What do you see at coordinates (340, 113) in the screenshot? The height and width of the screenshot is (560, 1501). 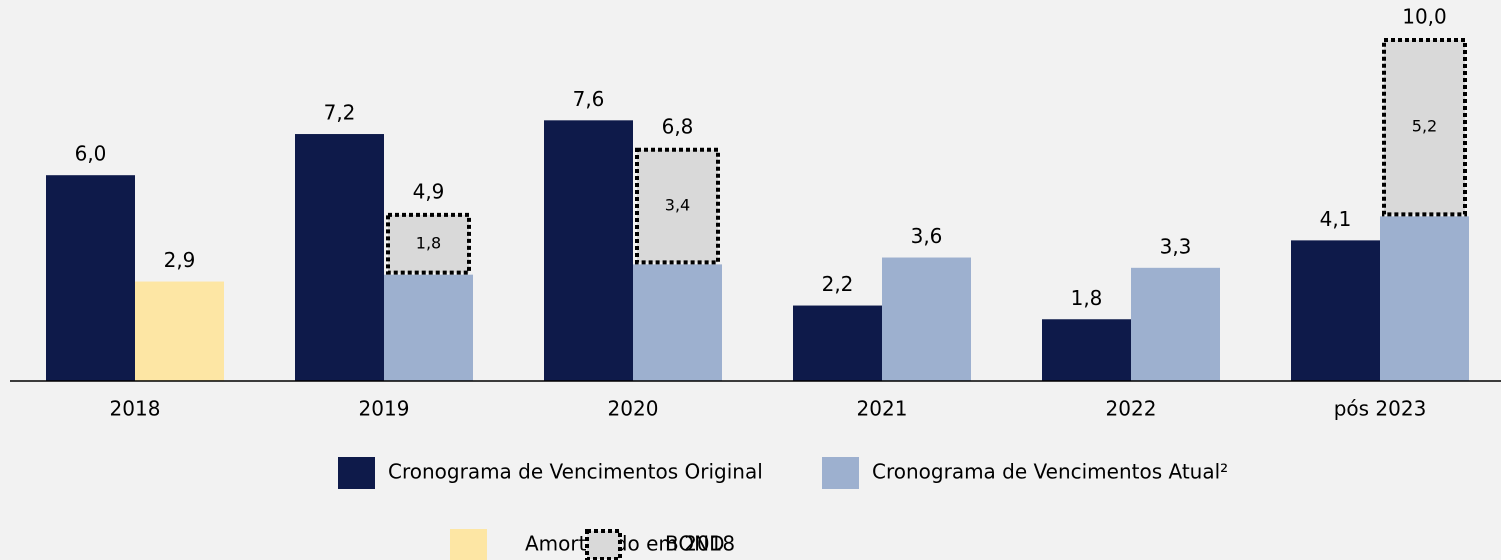 I see `value-label: 7,2` at bounding box center [340, 113].